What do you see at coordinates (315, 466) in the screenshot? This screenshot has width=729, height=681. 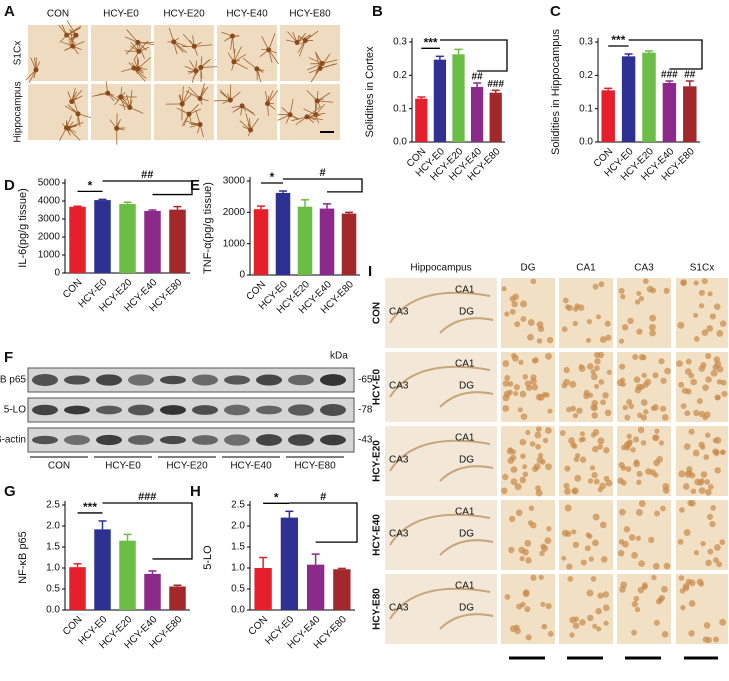 I see `group-label: HCY-E80` at bounding box center [315, 466].